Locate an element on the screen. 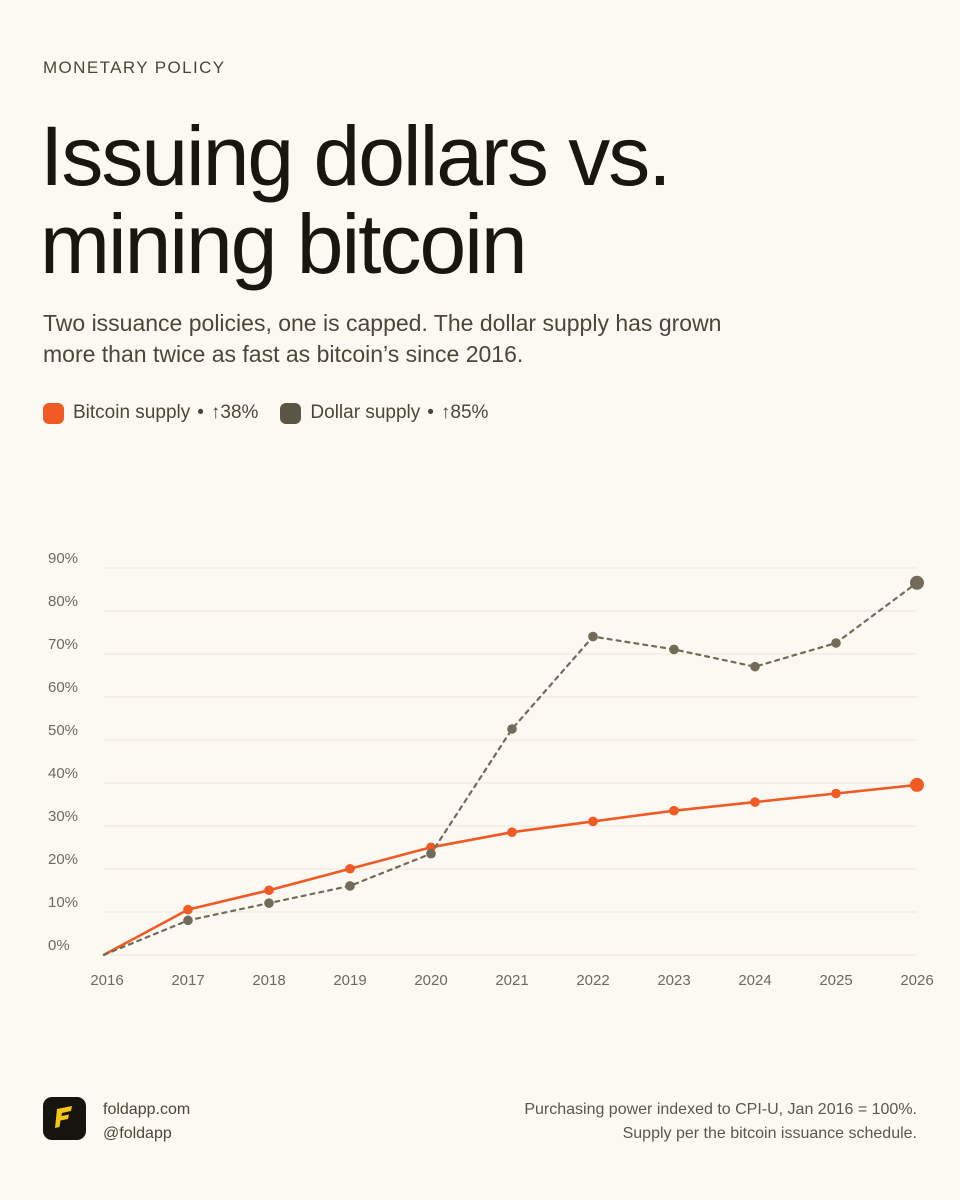 This screenshot has width=960, height=1200. x-tick-label: 2025 is located at coordinates (835, 980).